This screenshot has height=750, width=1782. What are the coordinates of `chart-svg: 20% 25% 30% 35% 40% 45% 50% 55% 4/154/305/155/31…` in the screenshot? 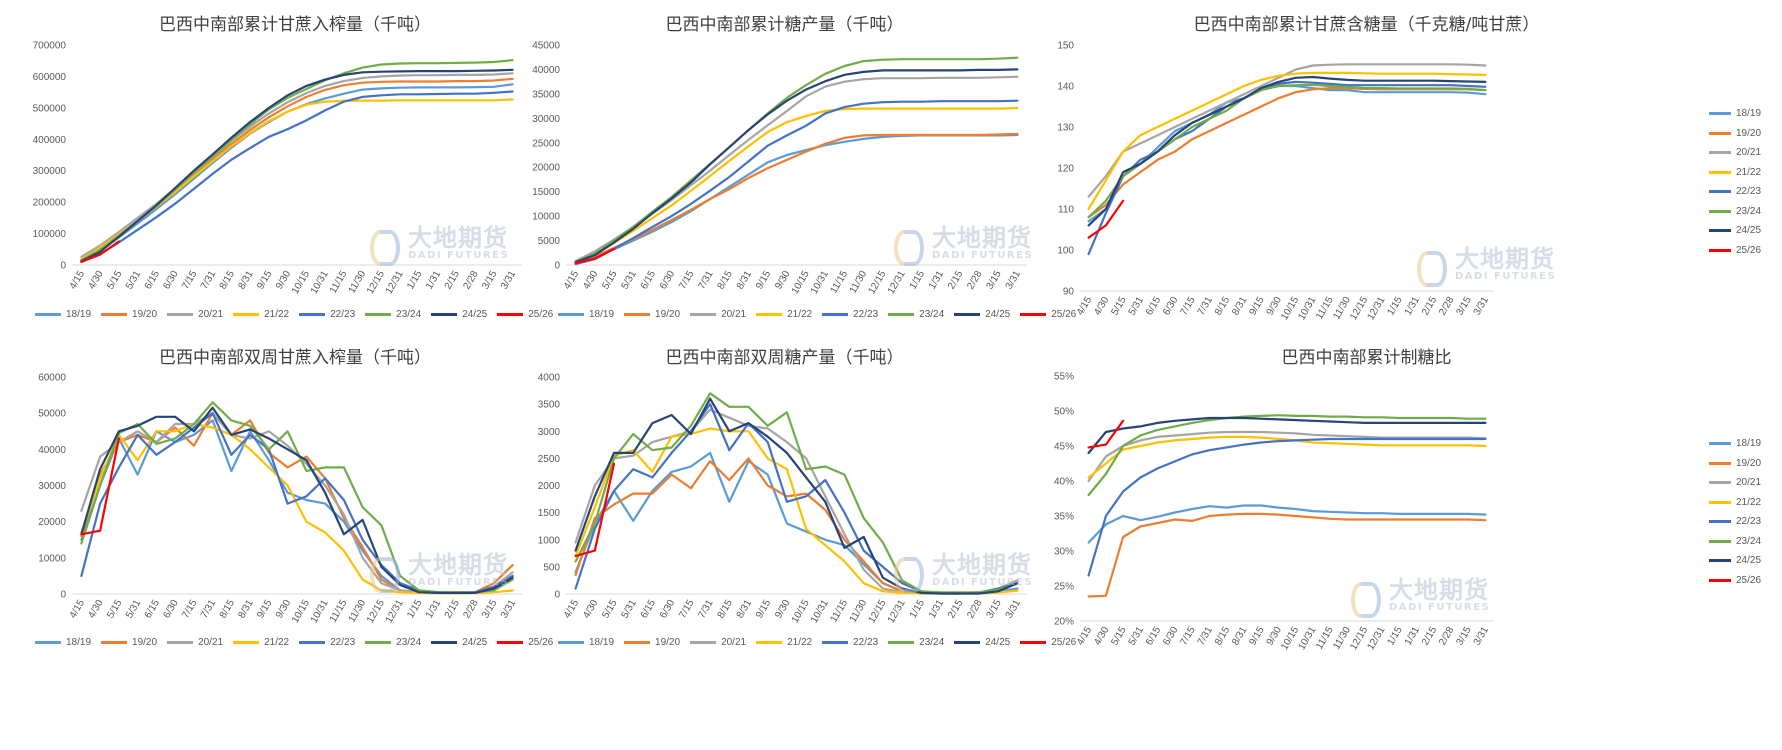 It's located at (1274, 512).